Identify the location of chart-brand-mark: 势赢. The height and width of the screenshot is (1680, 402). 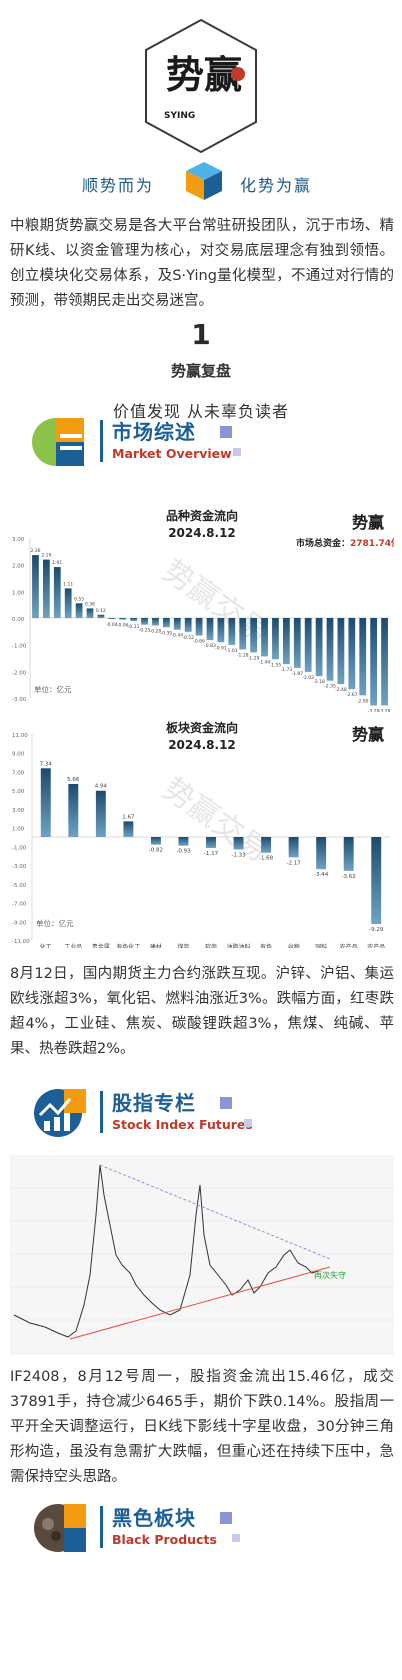
(368, 522).